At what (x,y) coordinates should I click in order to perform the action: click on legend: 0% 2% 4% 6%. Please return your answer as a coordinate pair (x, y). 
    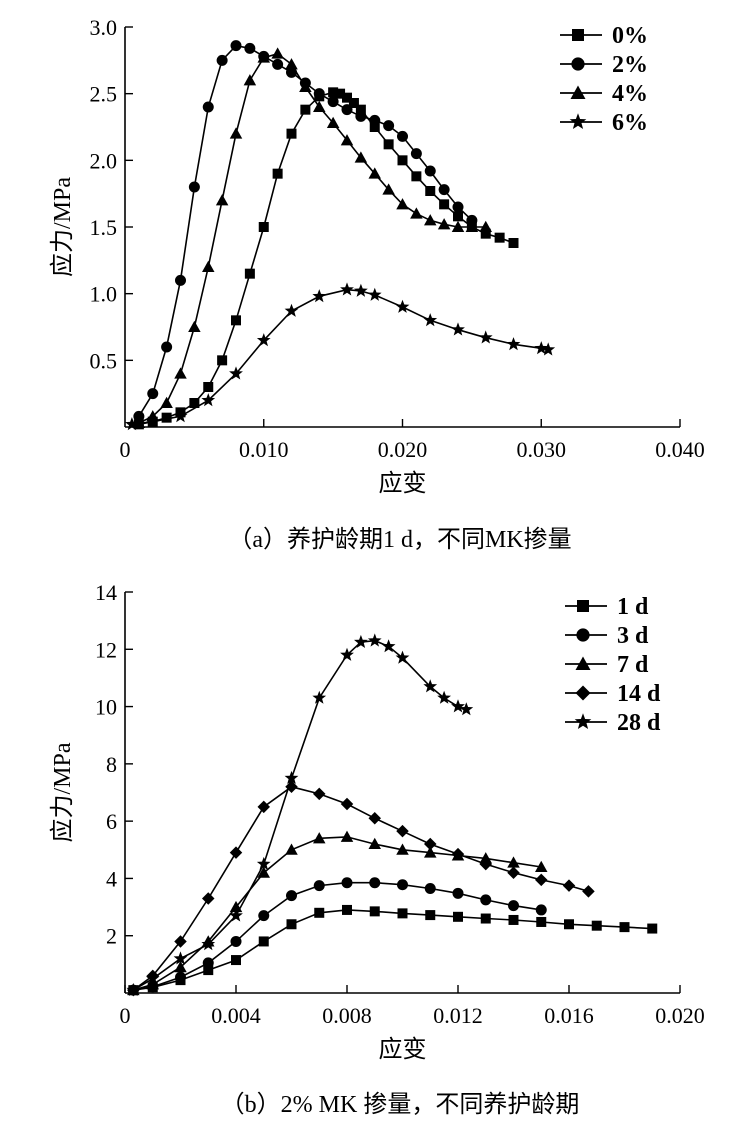
    Looking at the image, I should click on (604, 79).